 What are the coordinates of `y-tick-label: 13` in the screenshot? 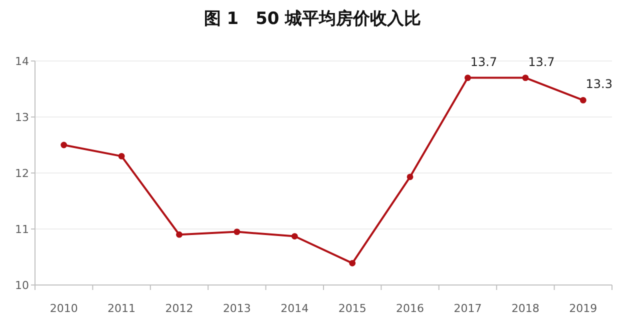 It's located at (22, 117).